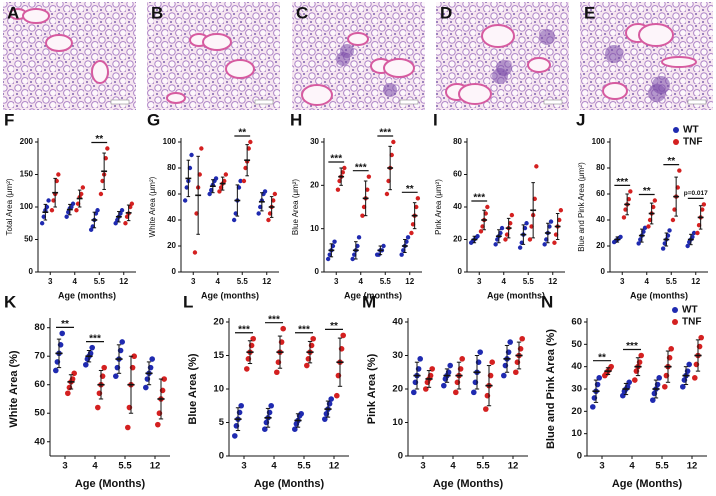 Image resolution: width=716 pixels, height=496 pixels. Describe the element at coordinates (14, 389) in the screenshot. I see `y-axis-label: White Area (%)` at that location.